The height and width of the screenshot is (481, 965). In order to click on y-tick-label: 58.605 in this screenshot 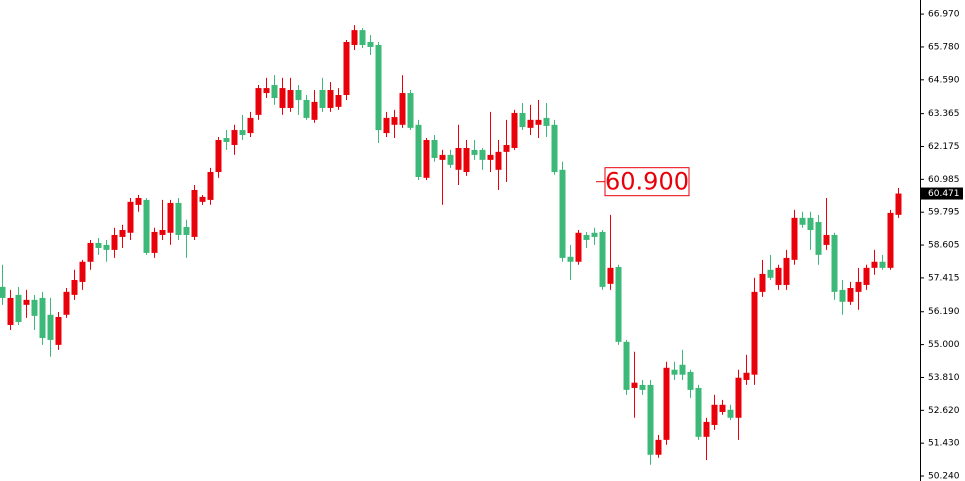, I will do `click(944, 246)`.